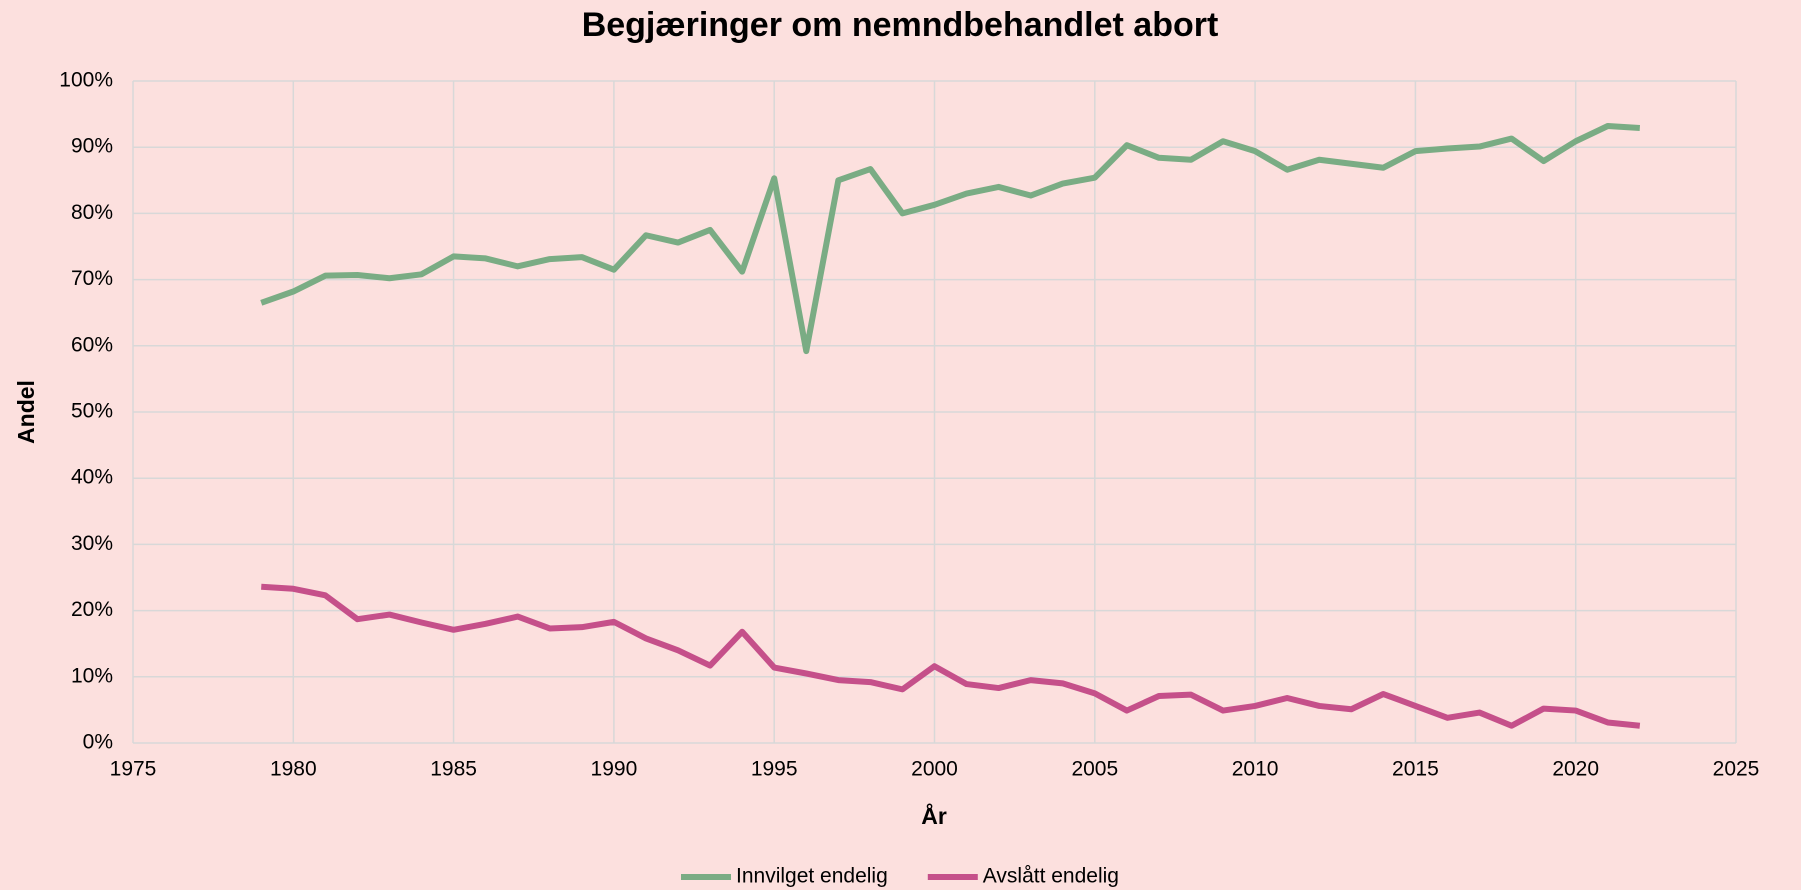 The height and width of the screenshot is (890, 1801). I want to click on x-tick-label: 1990, so click(614, 769).